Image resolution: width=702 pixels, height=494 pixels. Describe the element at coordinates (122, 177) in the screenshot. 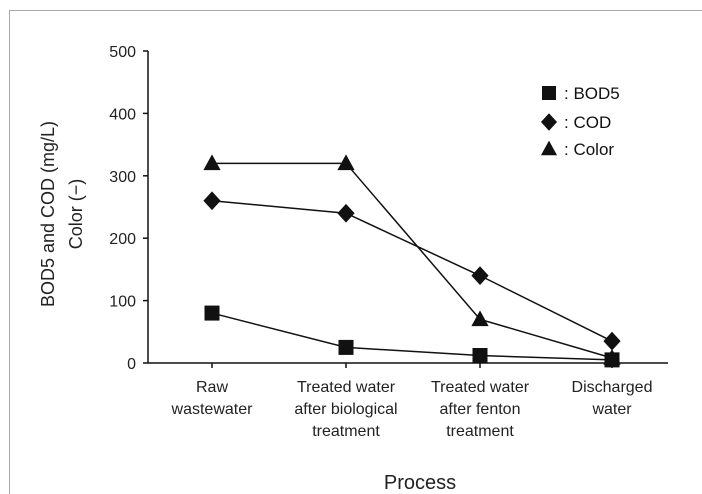

I see `y-tick-label: 300` at that location.